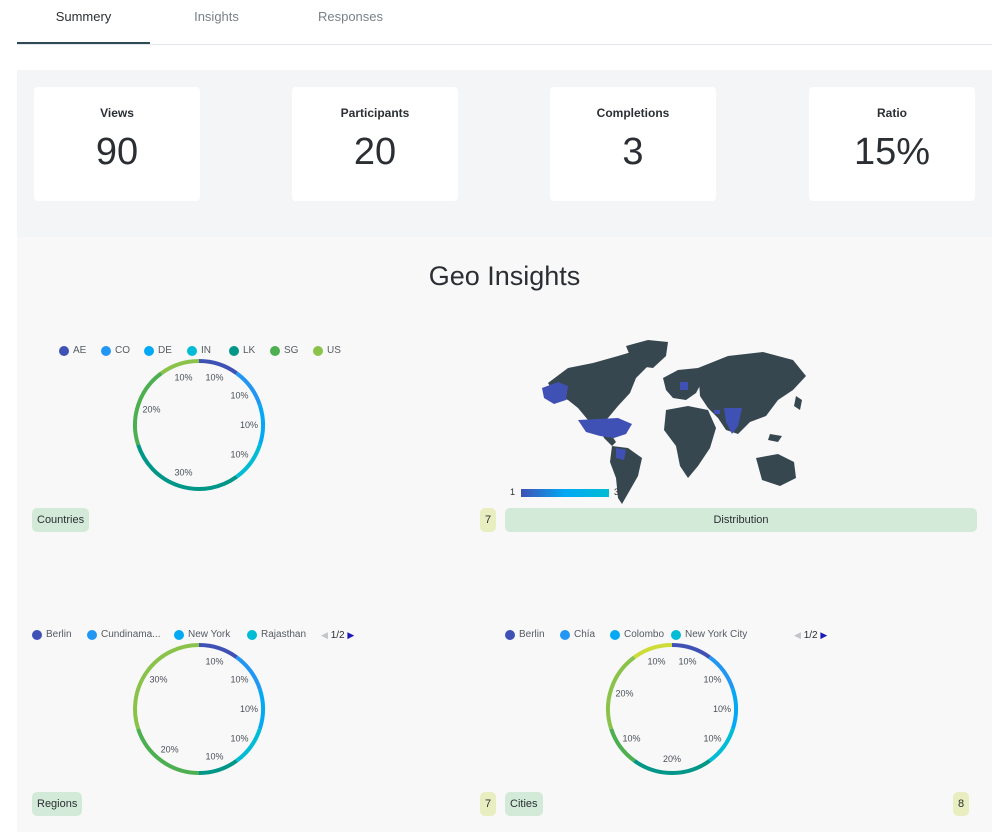  I want to click on regions-donut-chart: 10% 10% 10% 10% 10% 20% 30%, so click(199, 709).